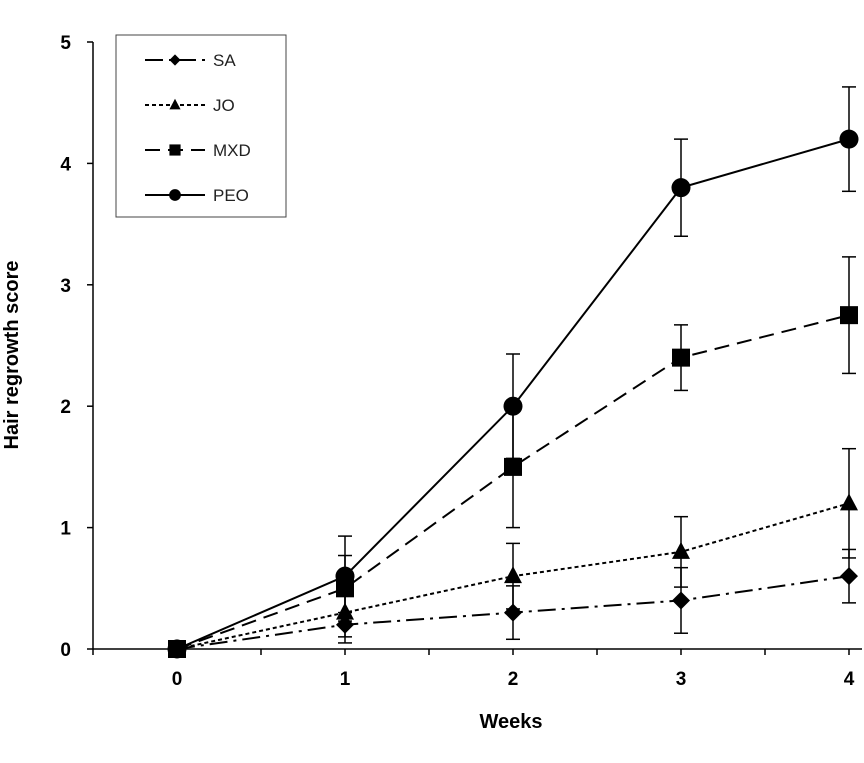 Image resolution: width=864 pixels, height=763 pixels. I want to click on legend-marker-jo, so click(175, 104).